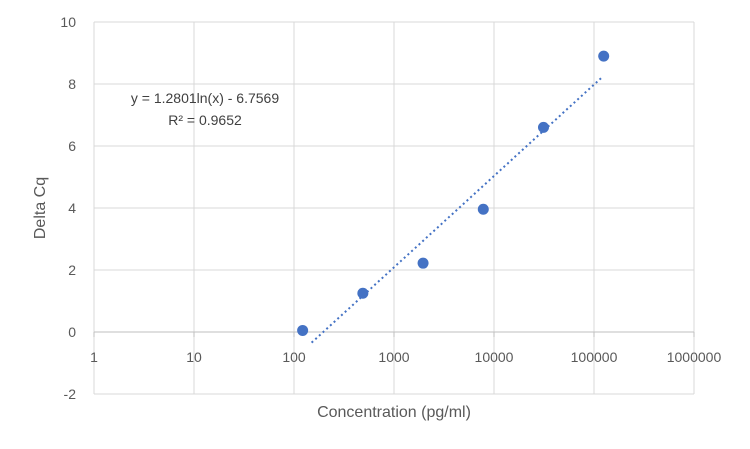  What do you see at coordinates (205, 98) in the screenshot?
I see `trendline-equation: y = 1.2801ln(x) - 6.7569` at bounding box center [205, 98].